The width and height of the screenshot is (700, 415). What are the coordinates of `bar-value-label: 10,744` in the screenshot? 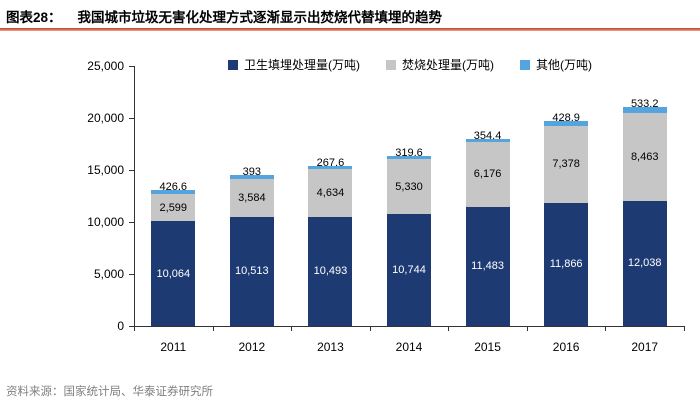 It's located at (409, 270).